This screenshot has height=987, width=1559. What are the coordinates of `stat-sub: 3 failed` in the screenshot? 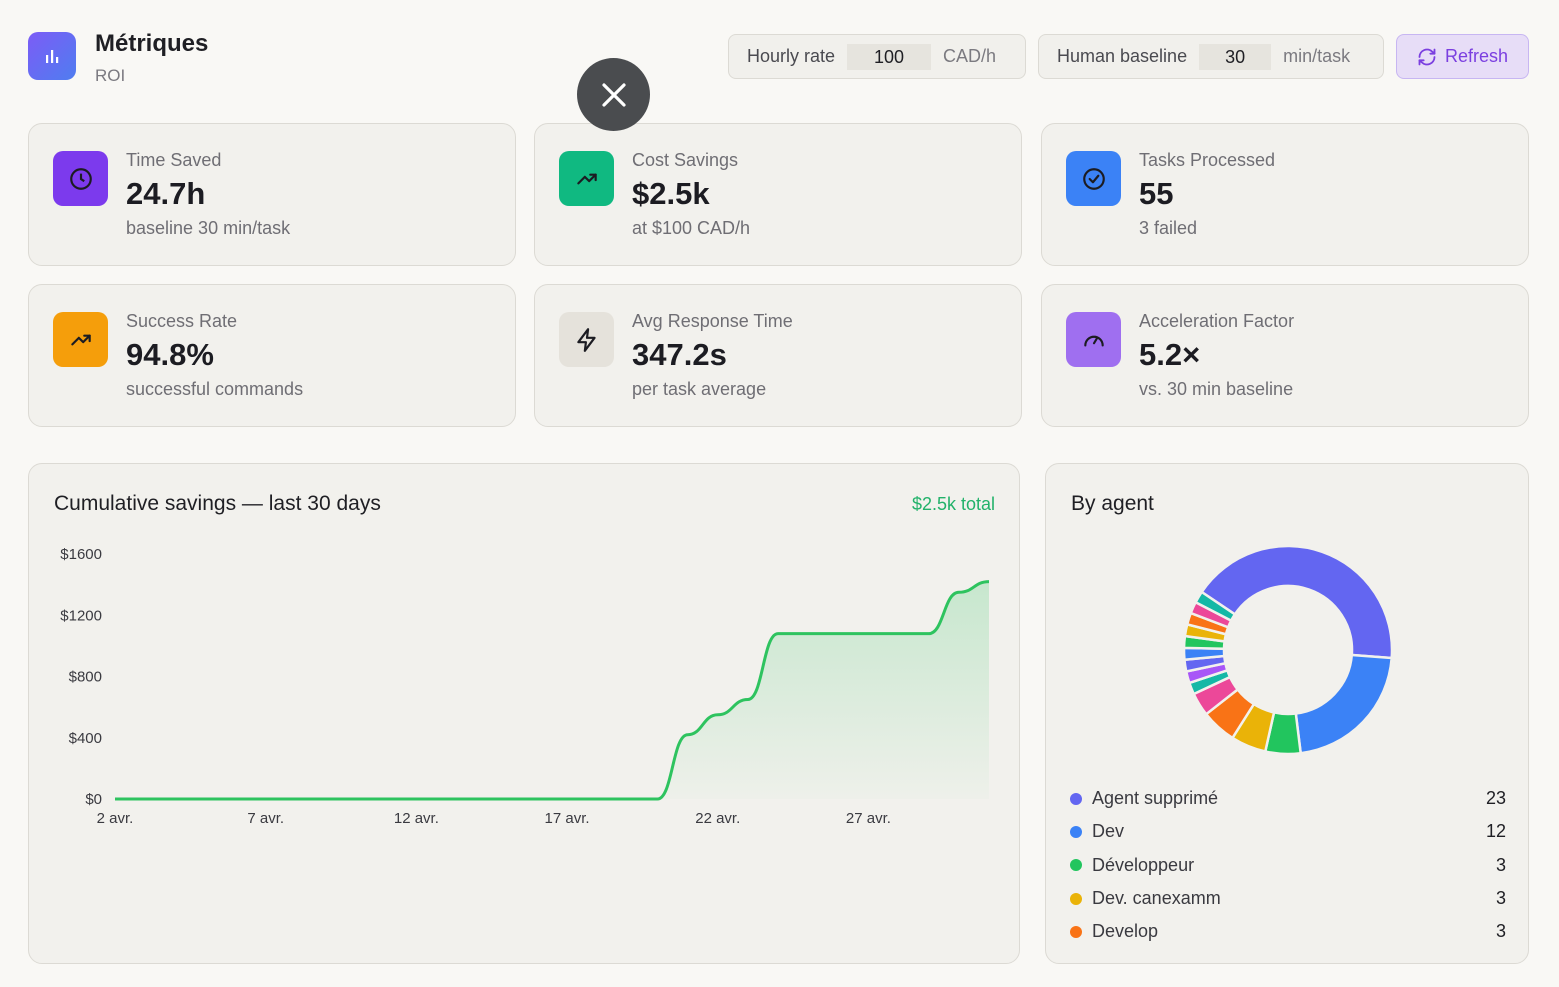 It's located at (1168, 228).